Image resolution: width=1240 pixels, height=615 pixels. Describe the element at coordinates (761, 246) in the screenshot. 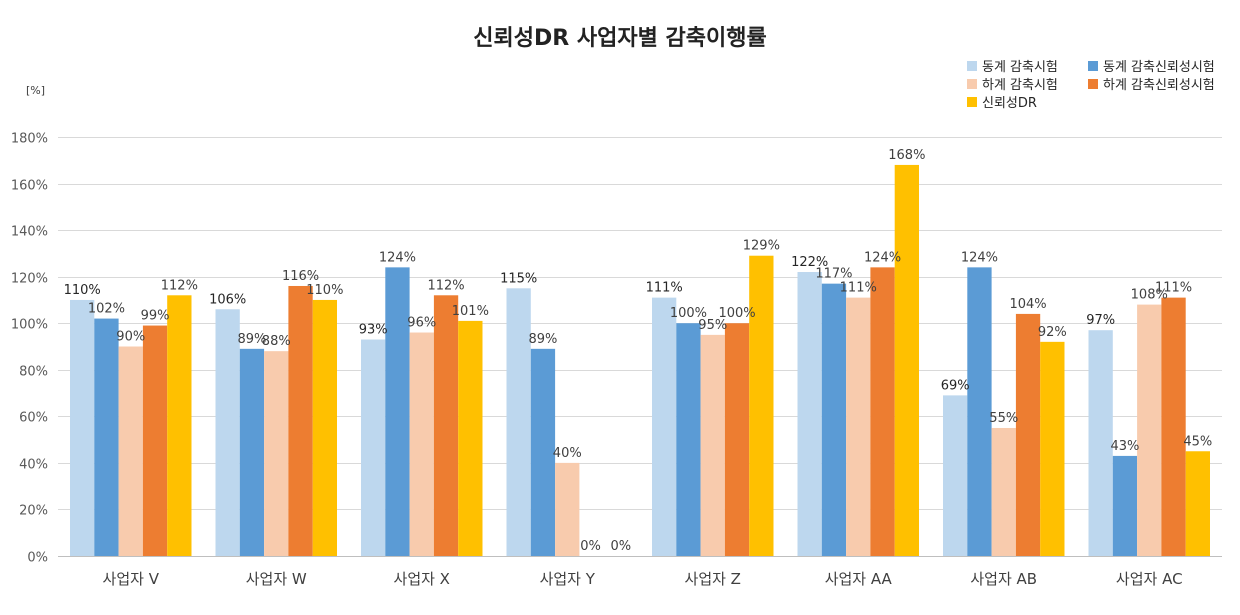

I see `data-label: 129%` at that location.